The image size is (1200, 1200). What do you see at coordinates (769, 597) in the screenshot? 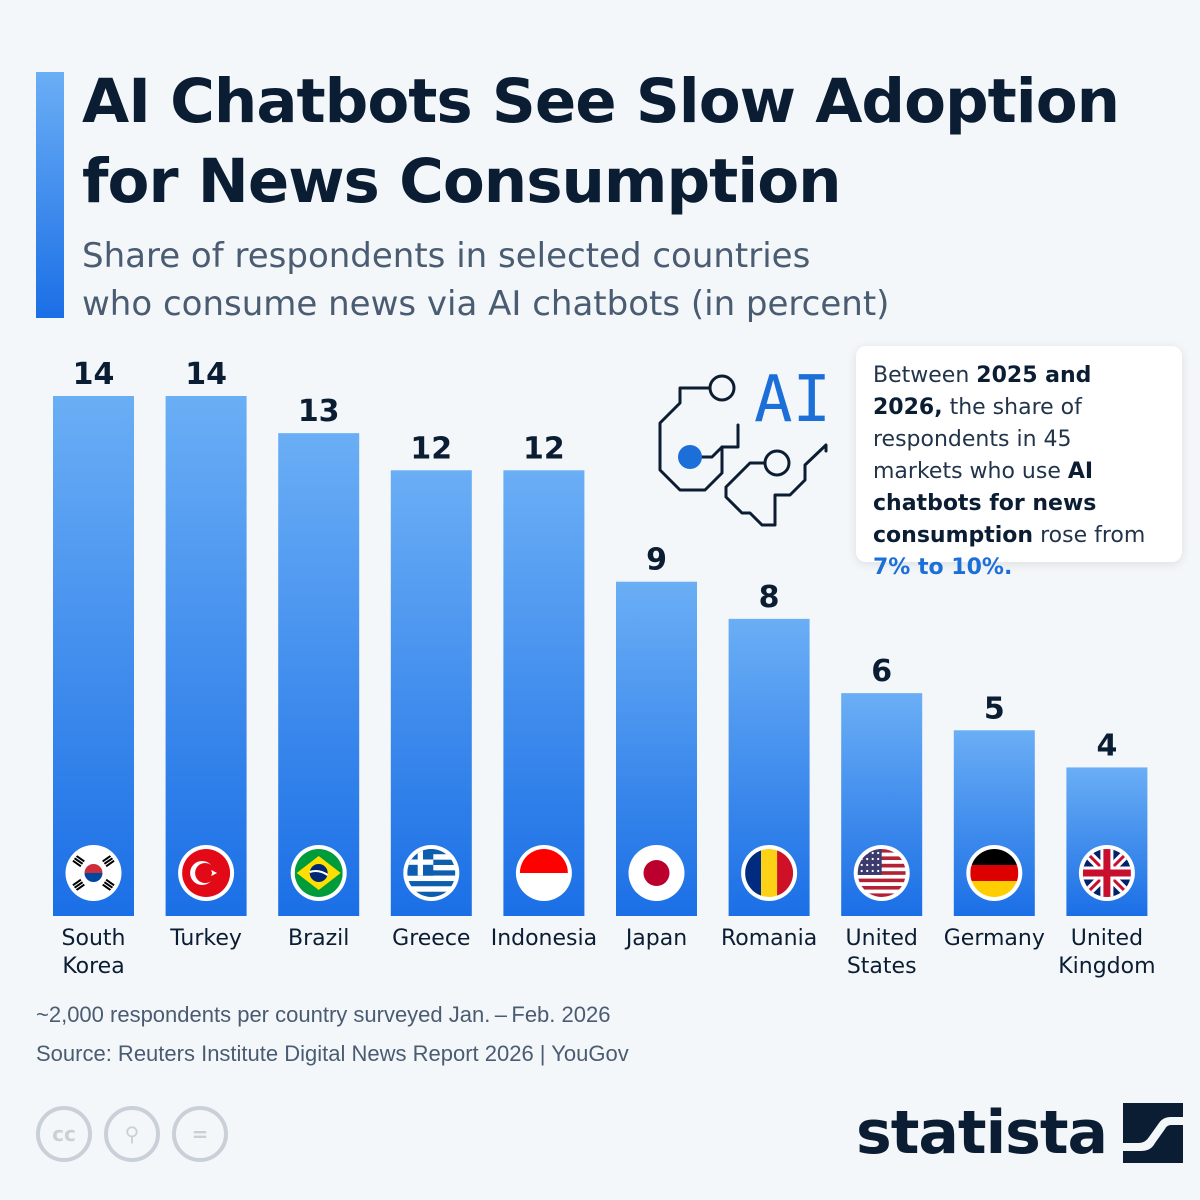
I see `value-label: 8` at bounding box center [769, 597].